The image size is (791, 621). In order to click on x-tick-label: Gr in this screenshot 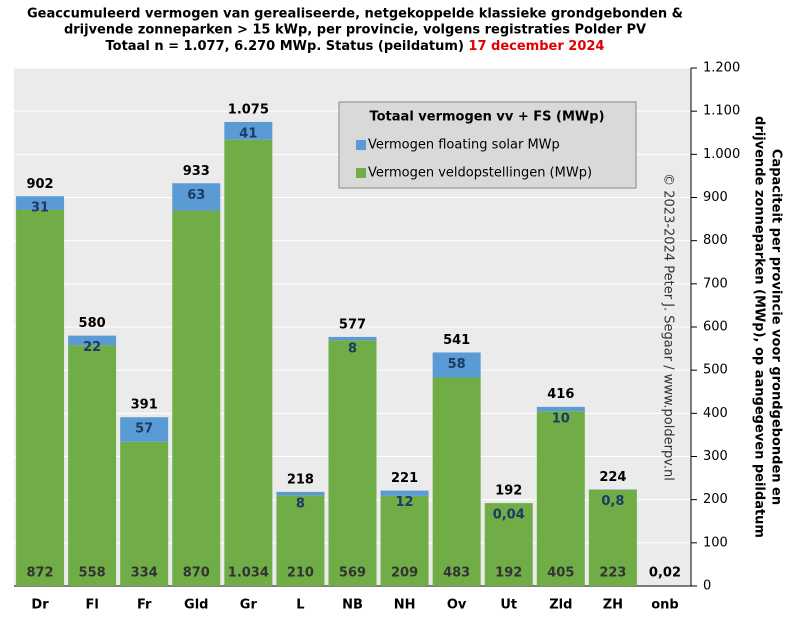, I will do `click(249, 605)`.